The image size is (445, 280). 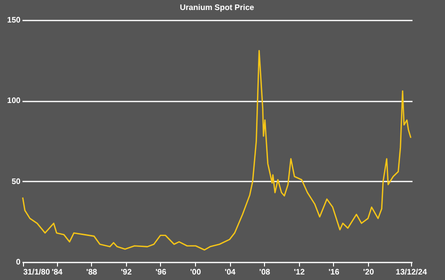 What do you see at coordinates (196, 272) in the screenshot?
I see `x-tick-label: '00` at bounding box center [196, 272].